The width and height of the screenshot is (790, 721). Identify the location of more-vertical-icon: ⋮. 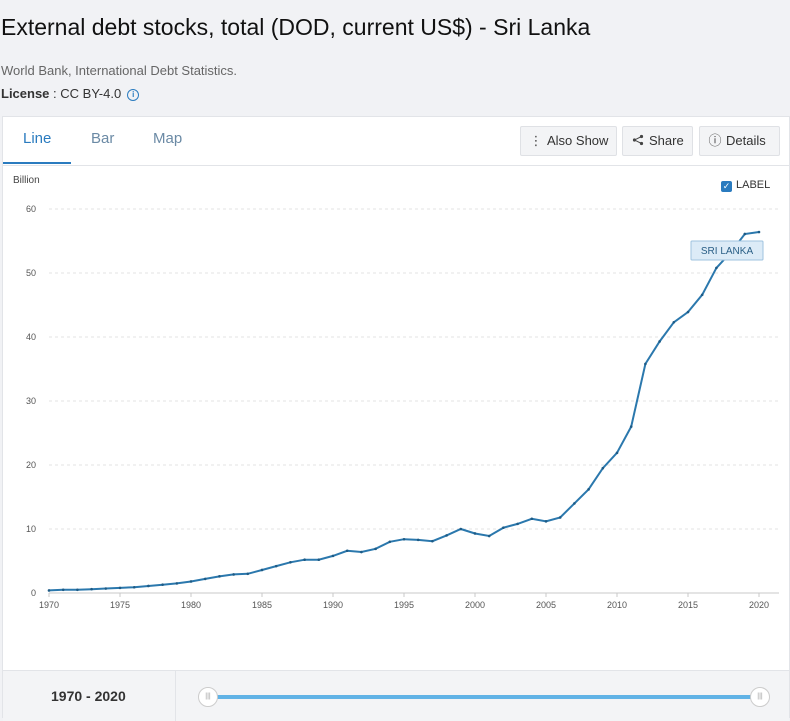
(536, 140).